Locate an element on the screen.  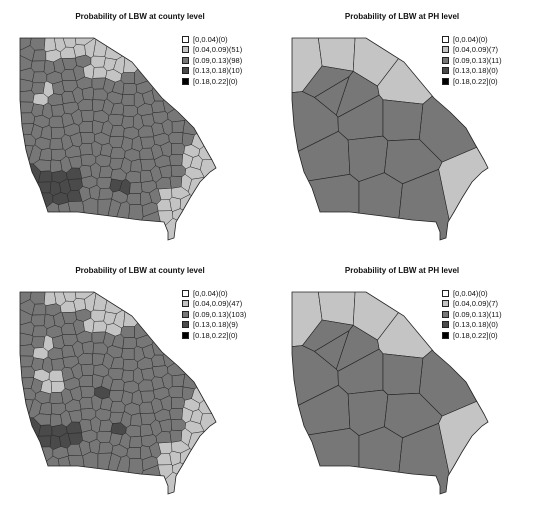
legend-label: [0.09,0.13)(103) is located at coordinates (220, 314).